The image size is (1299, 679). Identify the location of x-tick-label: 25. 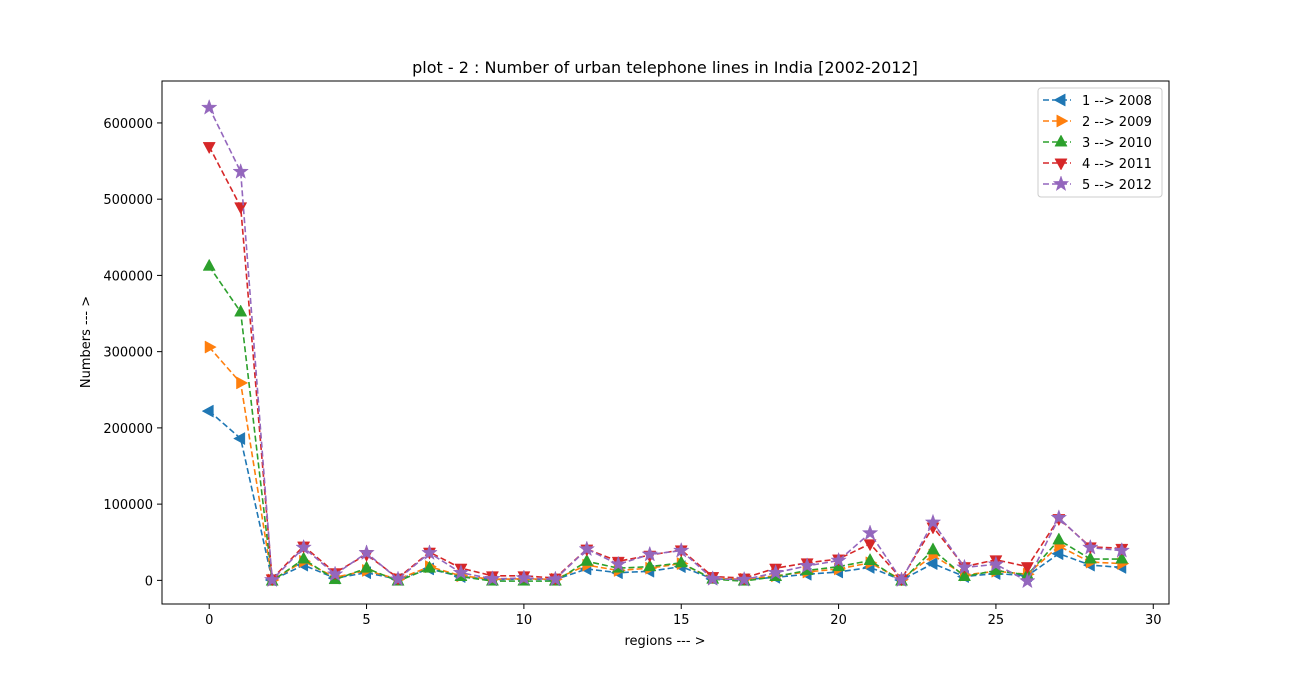
(996, 620).